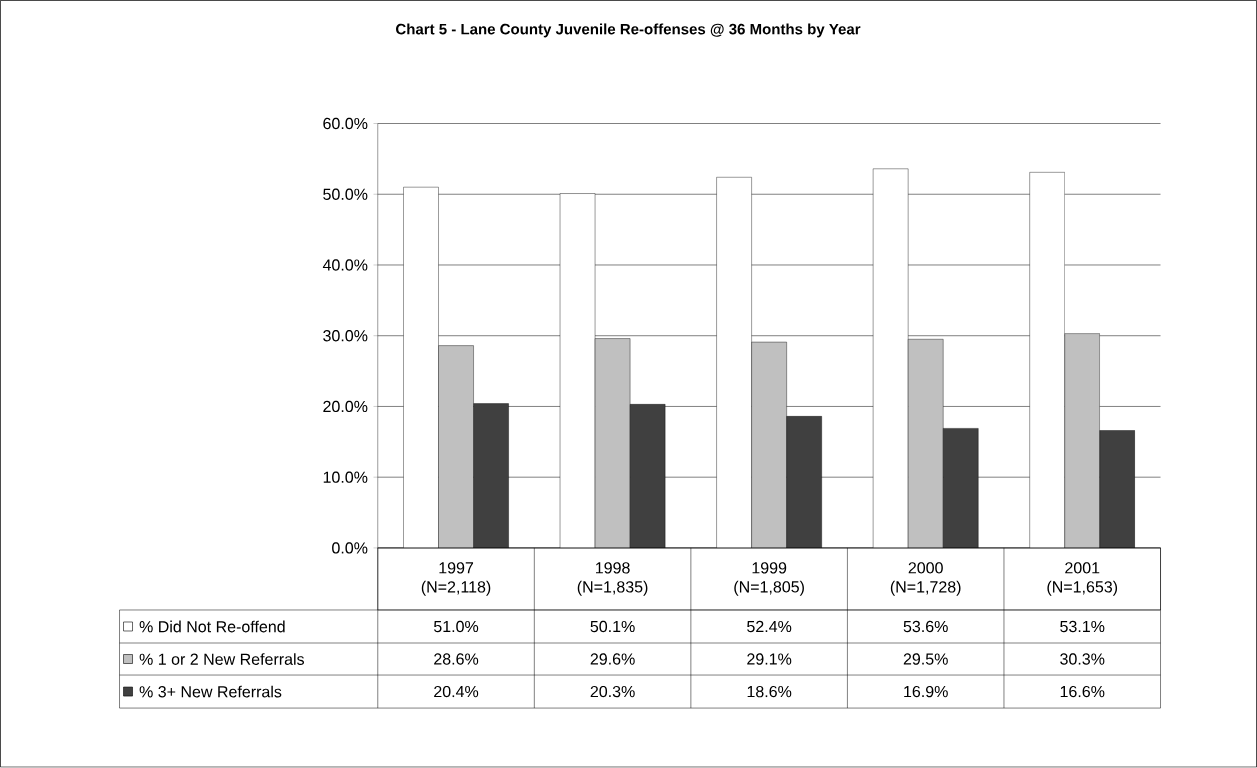 Image resolution: width=1257 pixels, height=768 pixels. What do you see at coordinates (350, 548) in the screenshot?
I see `y-tick-label: 0.0%` at bounding box center [350, 548].